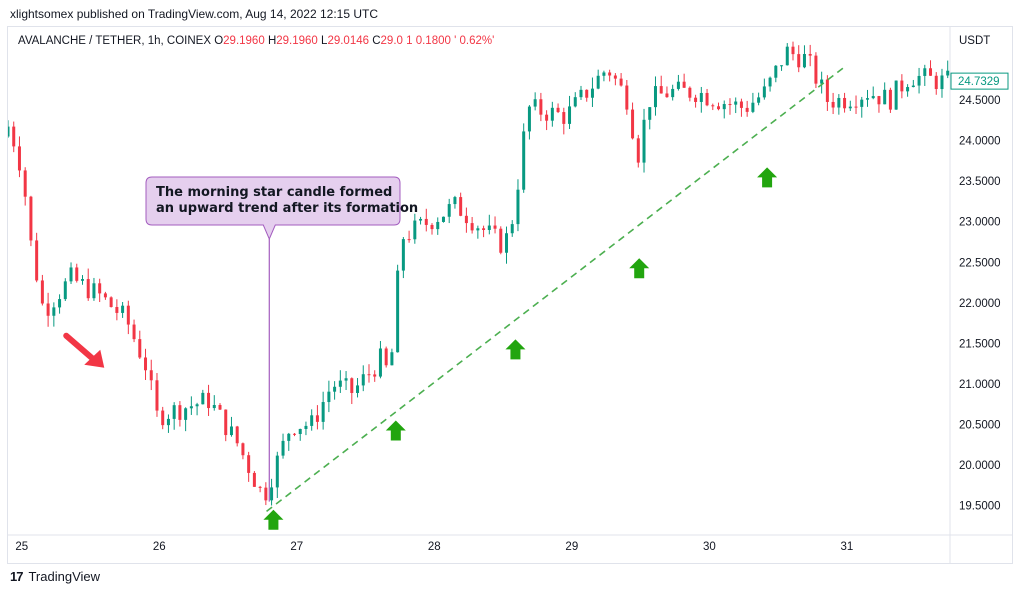  I want to click on time-tick-label: 28, so click(434, 547).